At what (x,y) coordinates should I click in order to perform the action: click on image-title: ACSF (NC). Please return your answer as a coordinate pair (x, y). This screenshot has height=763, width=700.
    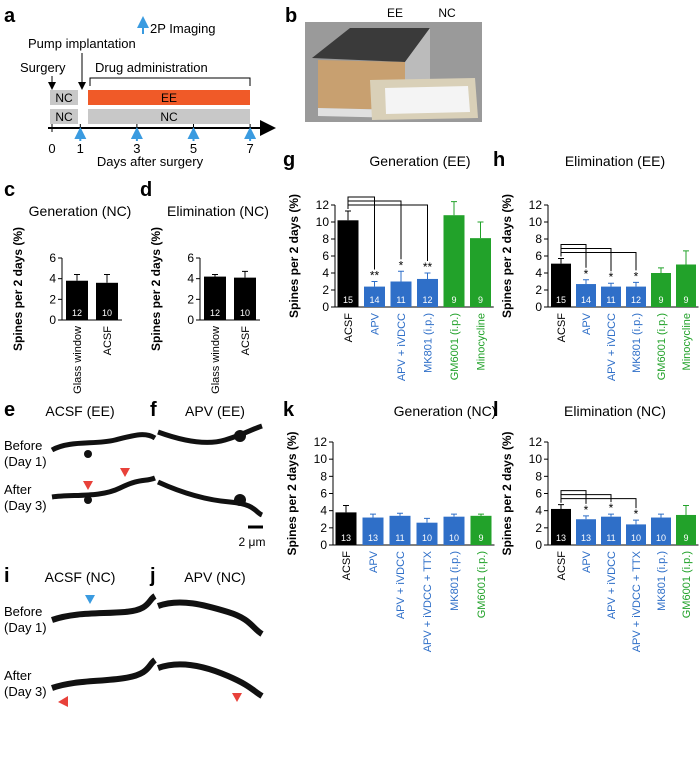
    Looking at the image, I should click on (80, 577).